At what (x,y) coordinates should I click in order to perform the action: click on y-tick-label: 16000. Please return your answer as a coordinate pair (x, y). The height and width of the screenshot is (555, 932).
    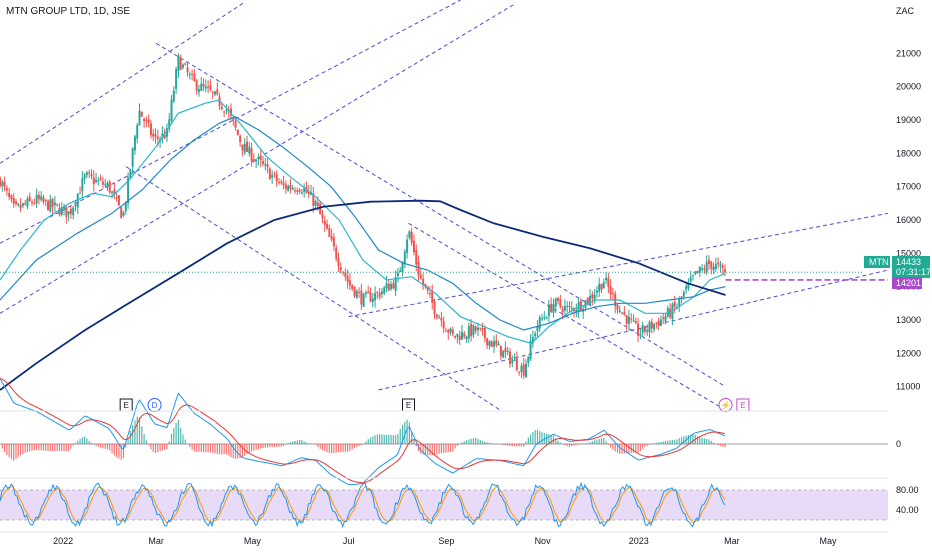
    Looking at the image, I should click on (908, 220).